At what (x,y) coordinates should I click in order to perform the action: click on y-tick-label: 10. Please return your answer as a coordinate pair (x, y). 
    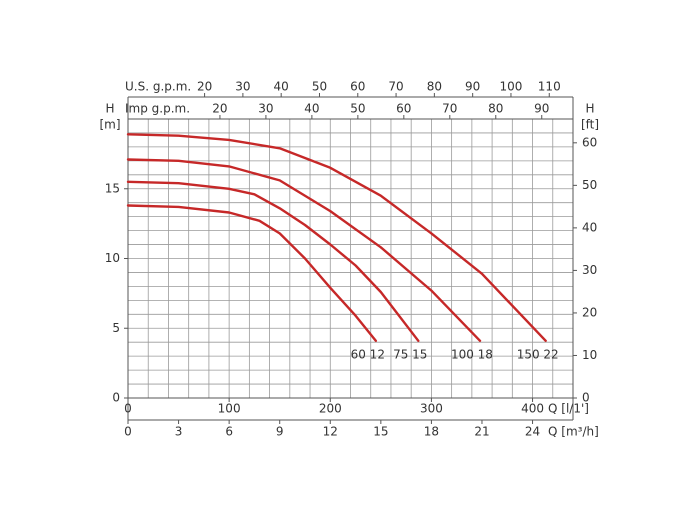
    Looking at the image, I should click on (112, 258).